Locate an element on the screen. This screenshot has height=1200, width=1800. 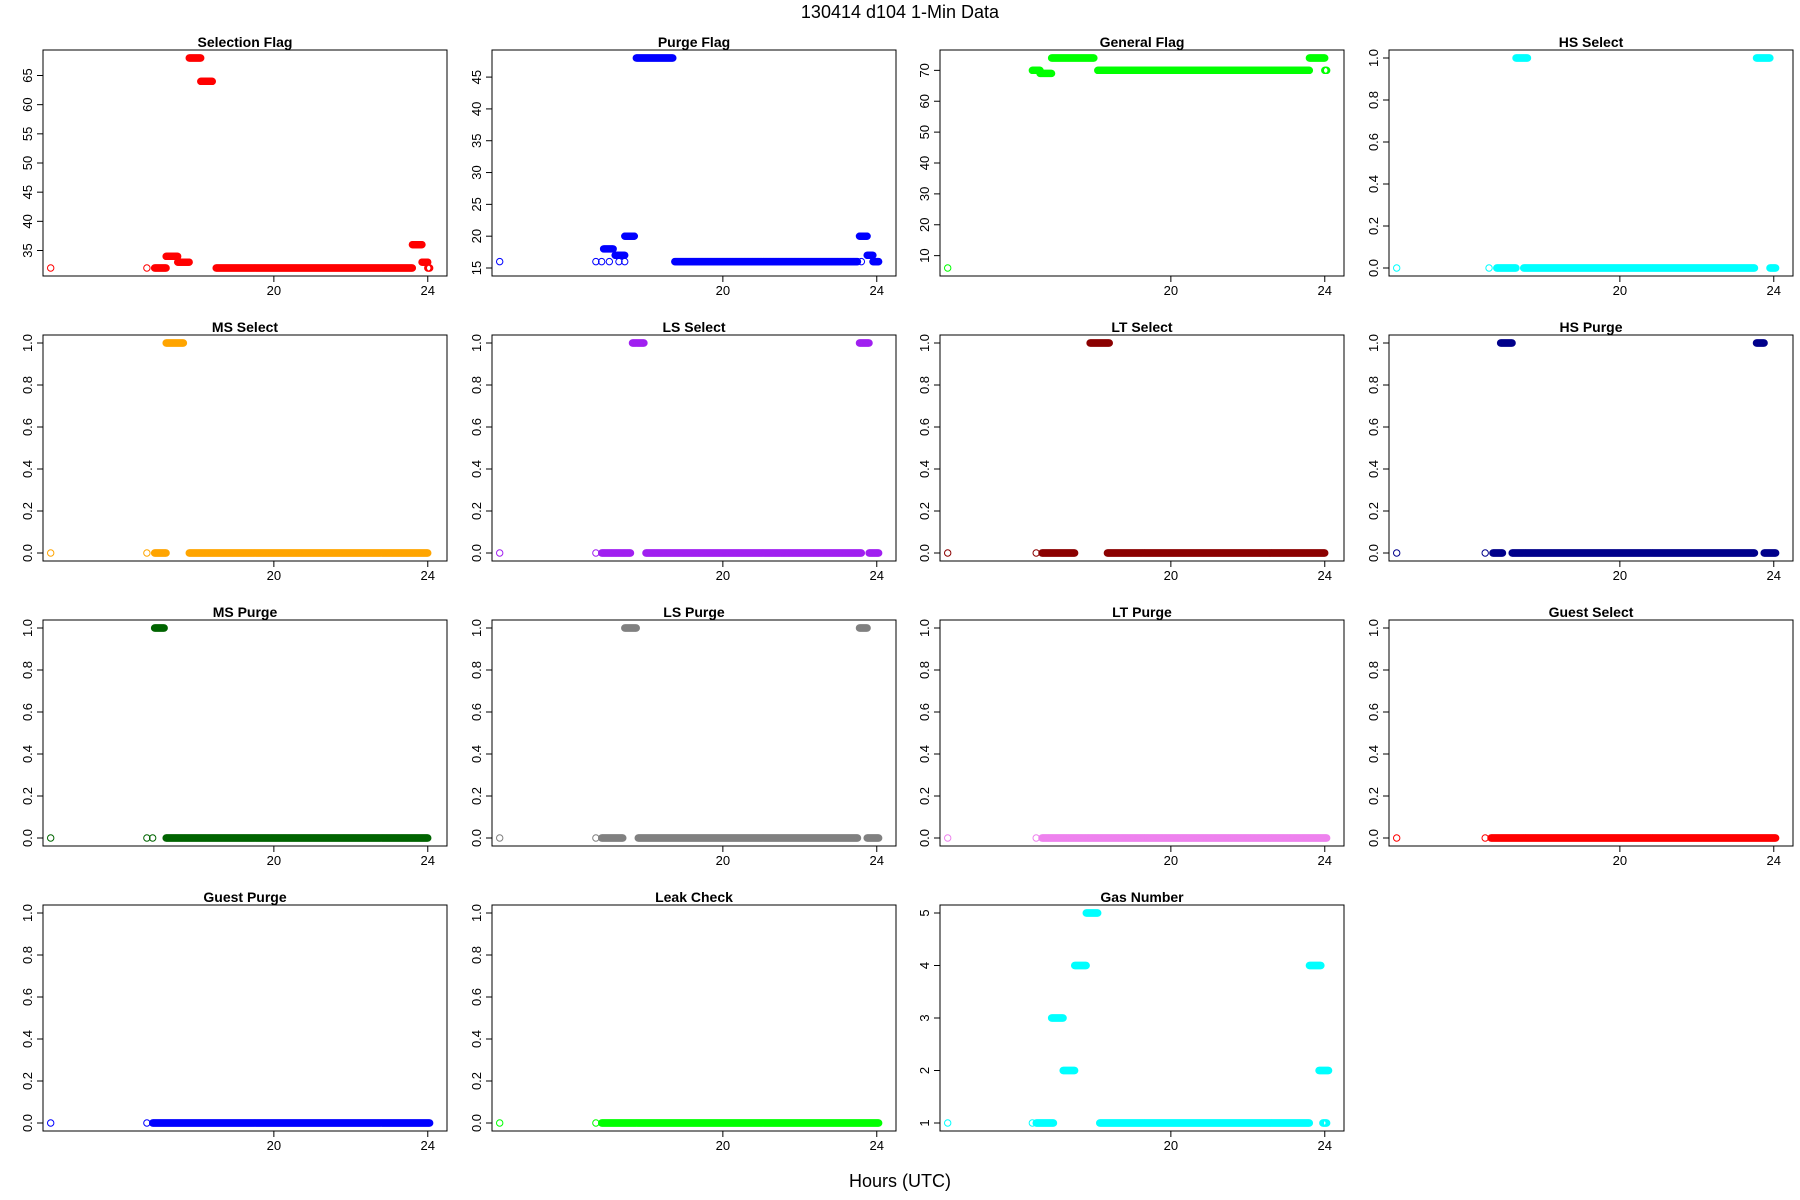
figure-title: 130414 d104 1-Min Data is located at coordinates (900, 12).